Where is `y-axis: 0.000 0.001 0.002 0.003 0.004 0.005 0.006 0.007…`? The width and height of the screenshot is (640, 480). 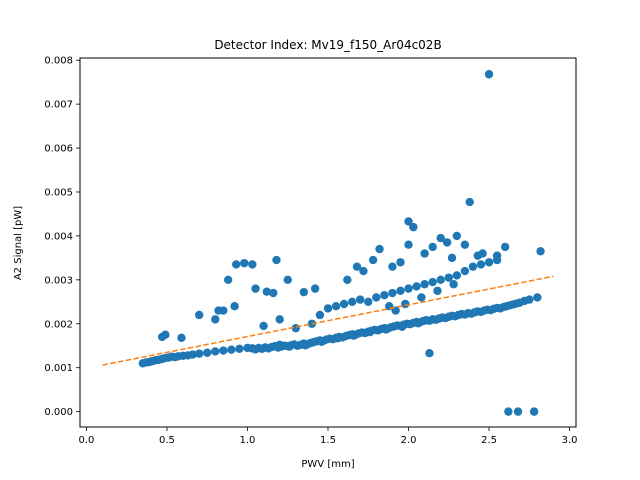 y-axis: 0.000 0.001 0.002 0.003 0.004 0.005 0.006 0.007… is located at coordinates (62, 237).